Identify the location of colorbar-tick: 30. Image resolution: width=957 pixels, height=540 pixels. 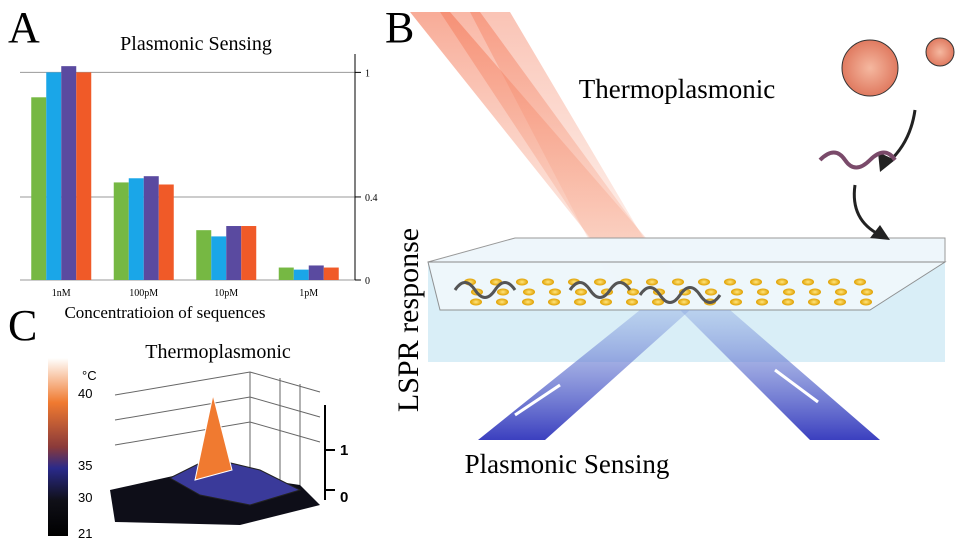
(85, 497).